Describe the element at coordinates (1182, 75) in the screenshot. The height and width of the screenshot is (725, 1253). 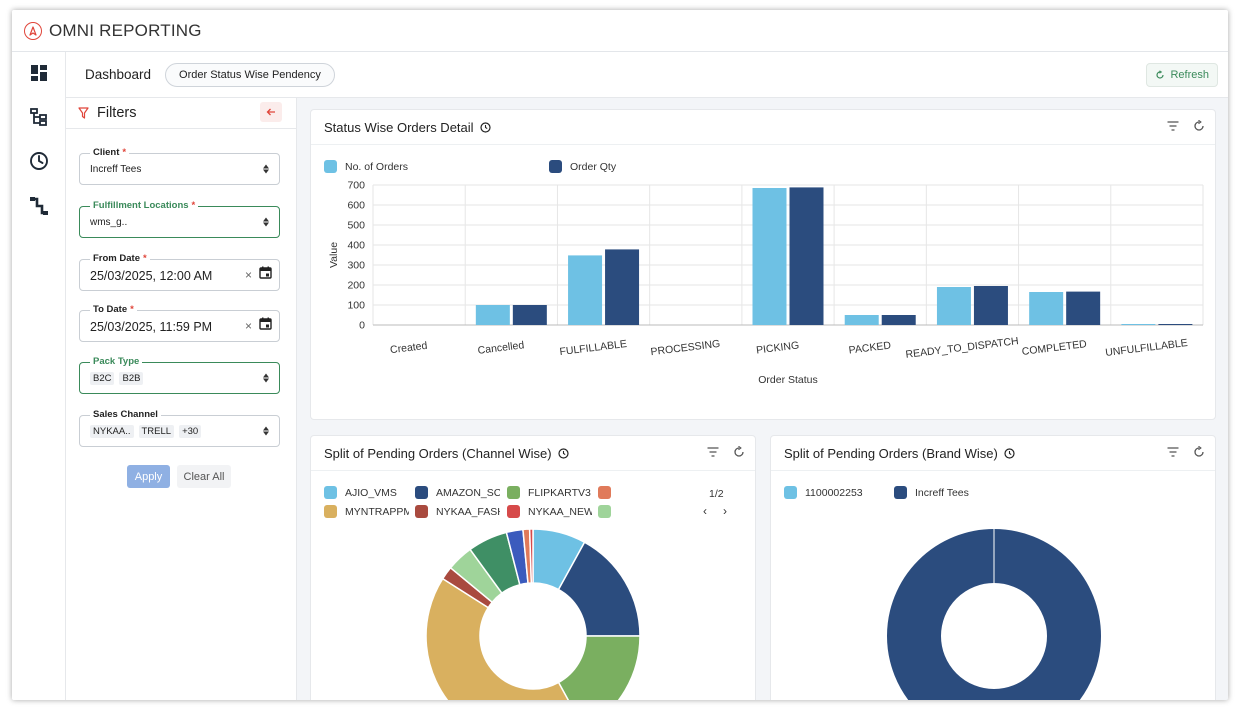
I see `refresh-button: Refresh` at that location.